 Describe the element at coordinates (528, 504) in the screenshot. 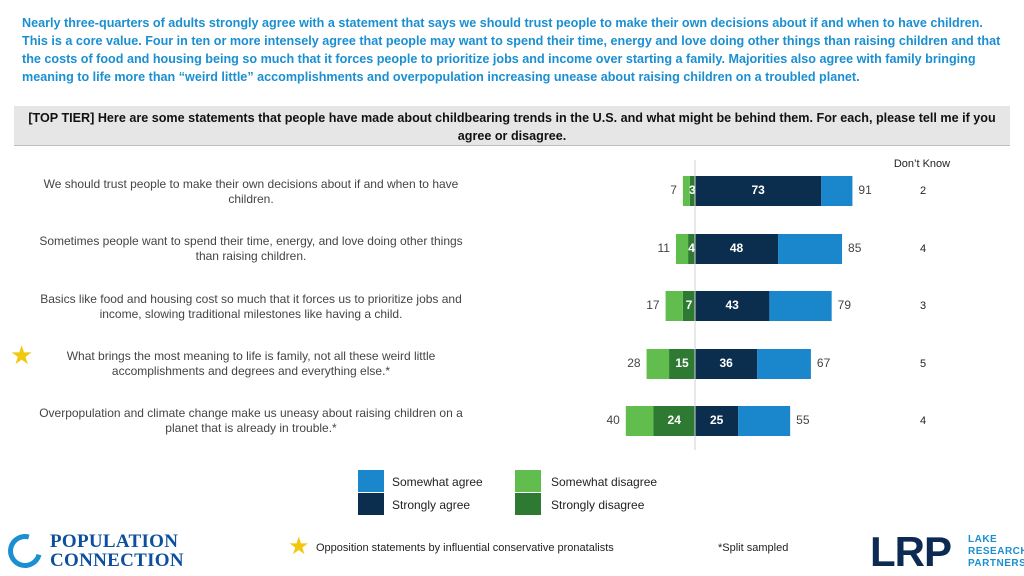

I see `legend-swatch-strongly-disagree` at that location.